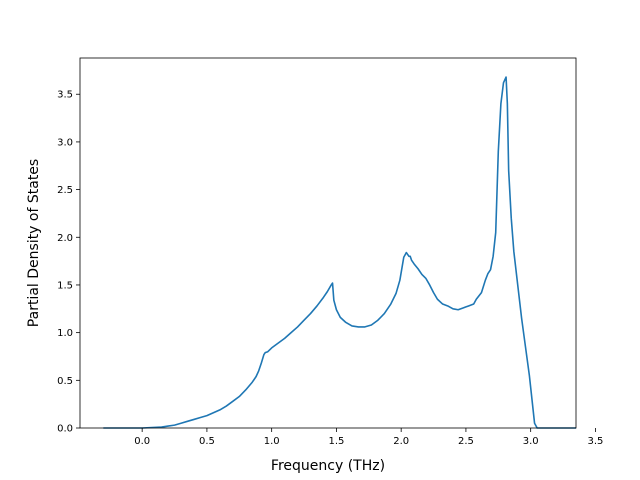 This screenshot has width=640, height=480. I want to click on x-tick-label: 1.5, so click(336, 441).